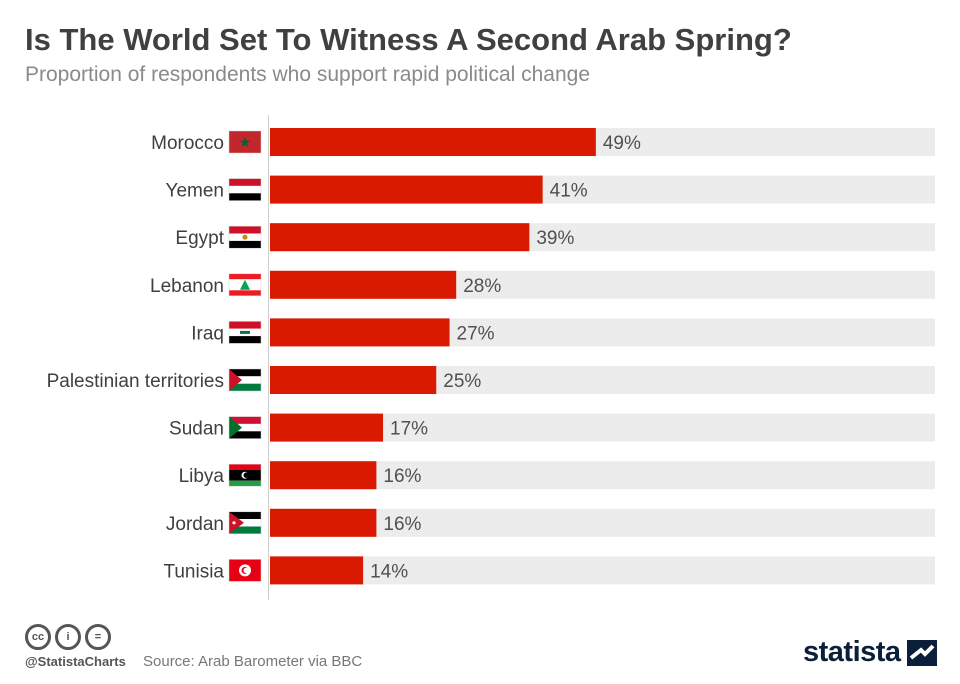 The height and width of the screenshot is (684, 960). Describe the element at coordinates (38, 637) in the screenshot. I see `cc-icon: cc` at that location.